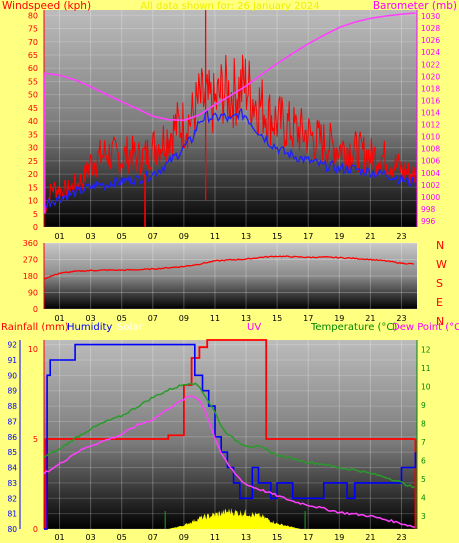 This screenshot has width=459, height=543. What do you see at coordinates (89, 327) in the screenshot?
I see `humidity-label: Humidity` at bounding box center [89, 327].